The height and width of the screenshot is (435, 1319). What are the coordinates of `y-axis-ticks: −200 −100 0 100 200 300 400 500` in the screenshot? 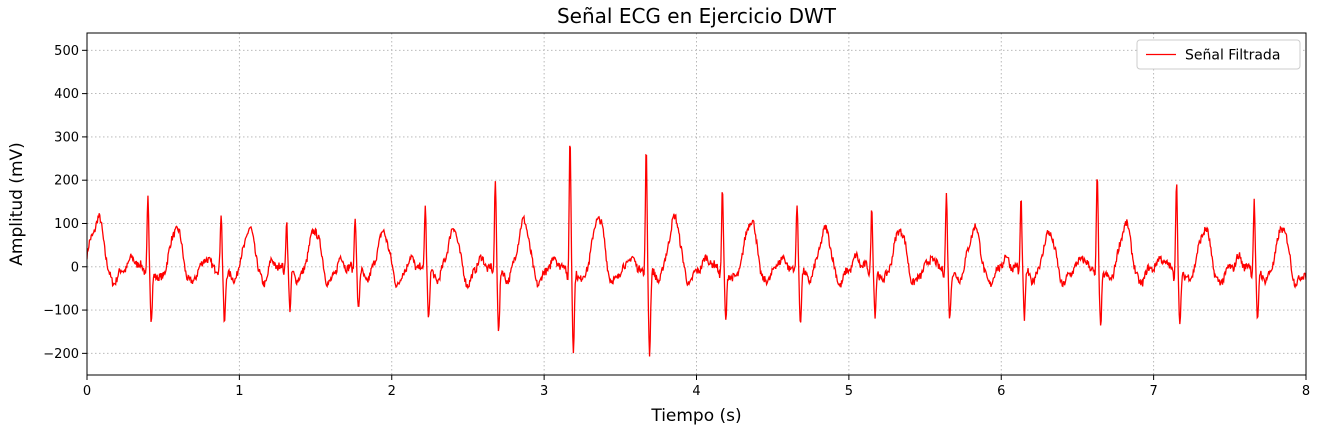 It's located at (65, 203).